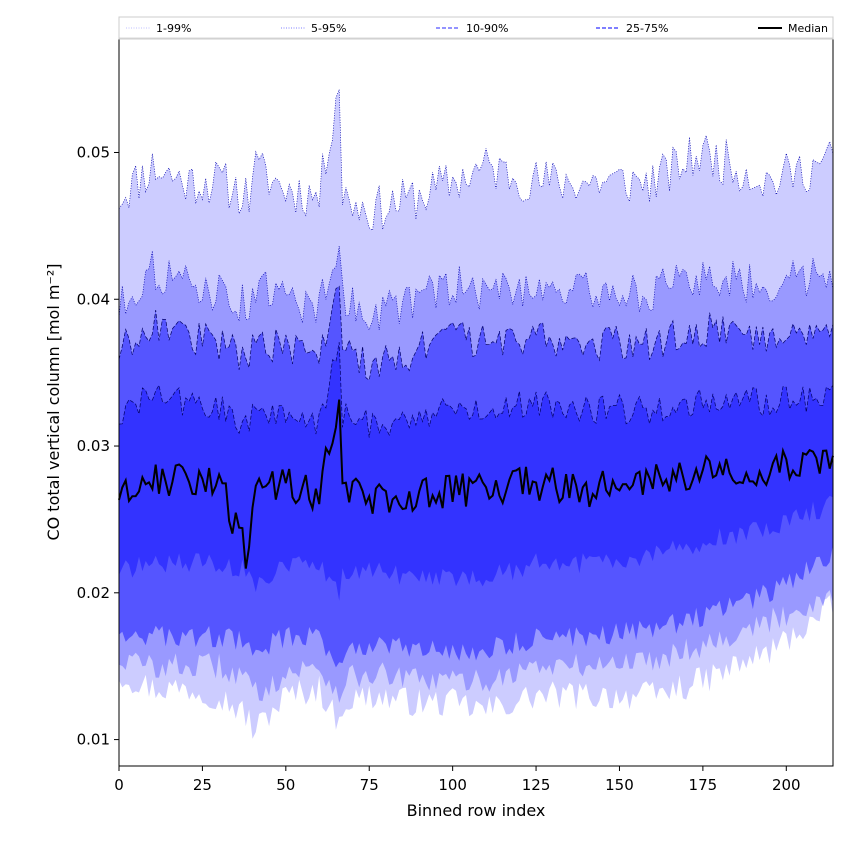 Image resolution: width=850 pixels, height=850 pixels. I want to click on x-axis-label: Binned row index, so click(476, 810).